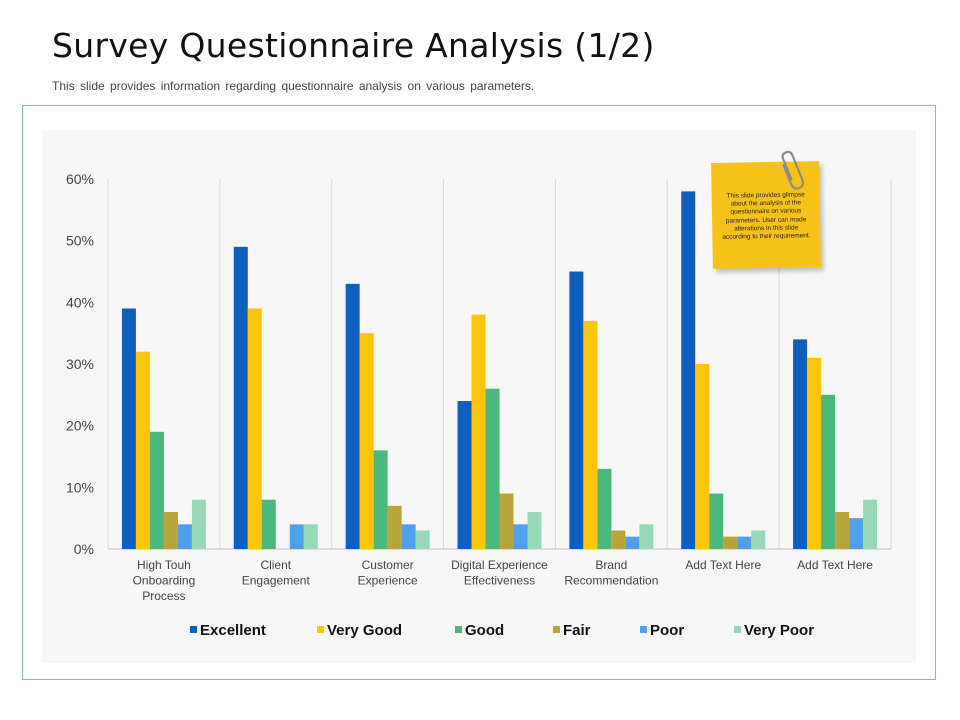 The image size is (960, 720). I want to click on paperclip-icon, so click(793, 170).